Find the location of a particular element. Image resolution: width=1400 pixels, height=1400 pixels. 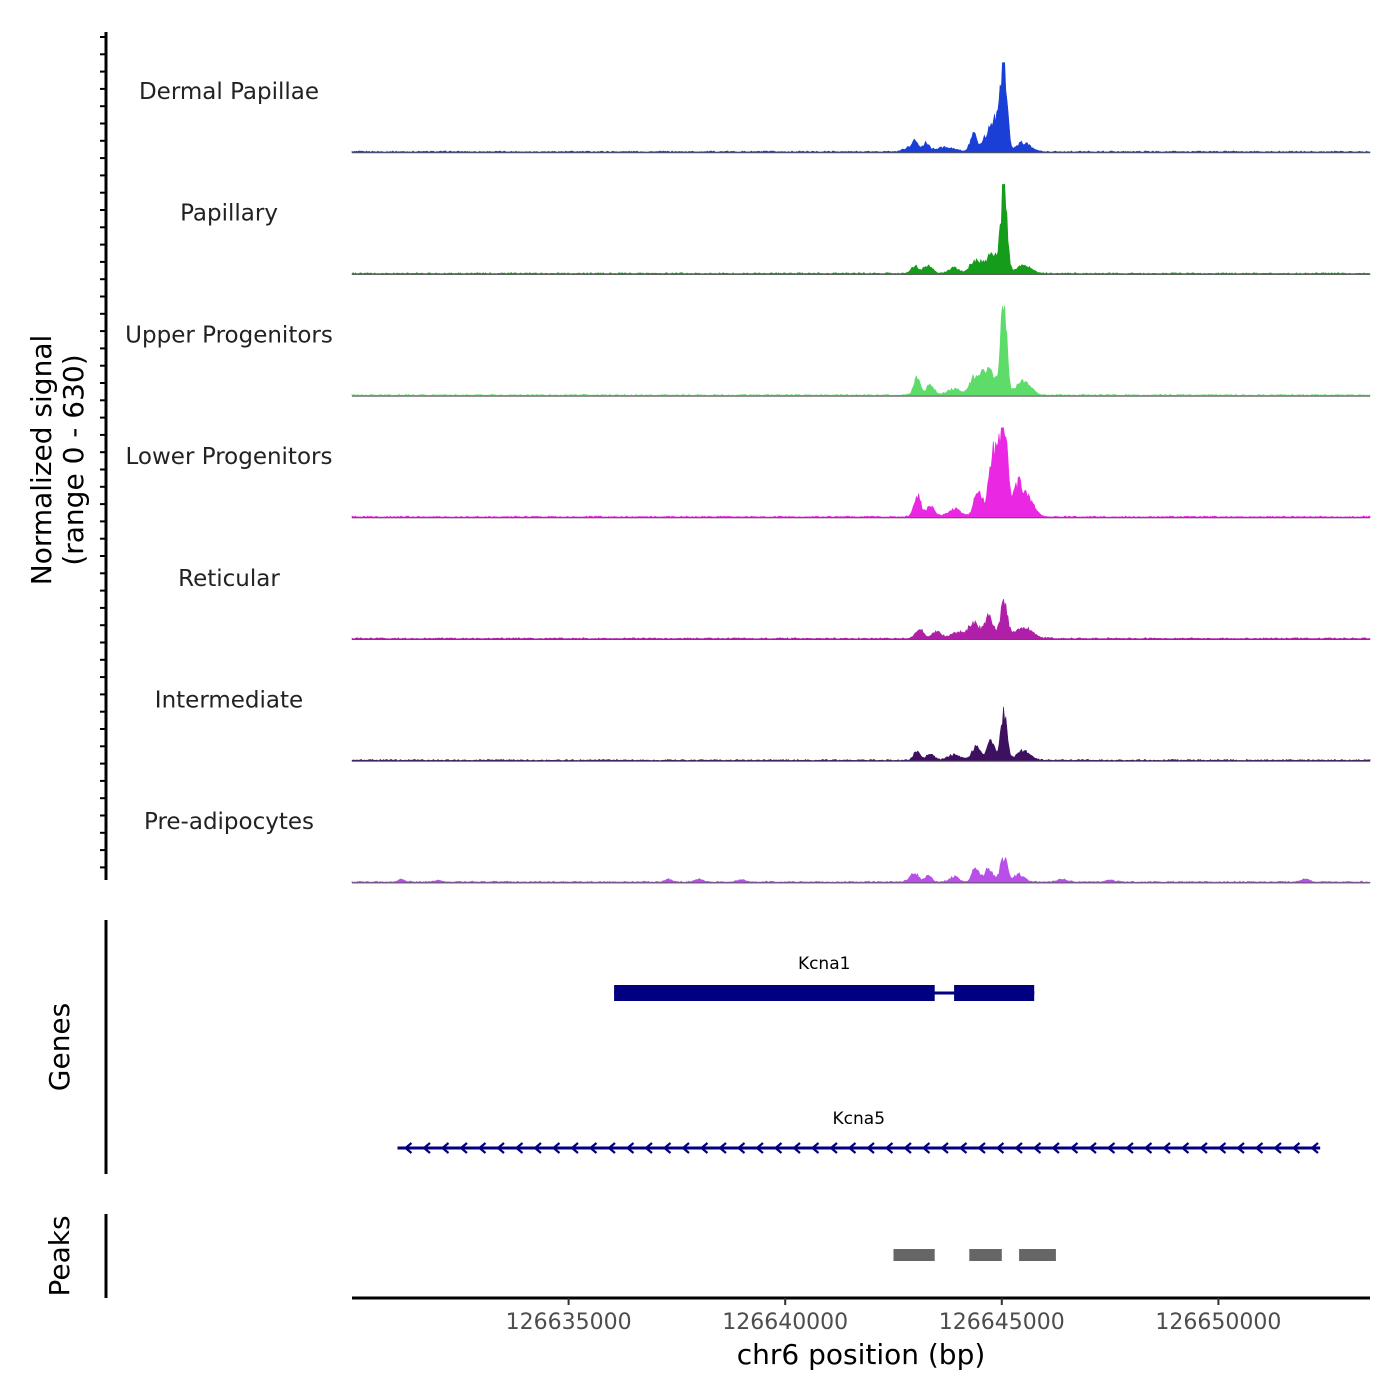

track-label: Lower Progenitors is located at coordinates (229, 457).